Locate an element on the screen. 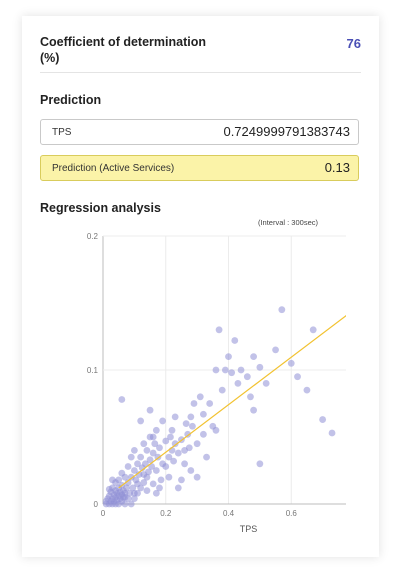  y-tick-label: 0.1 is located at coordinates (93, 370).